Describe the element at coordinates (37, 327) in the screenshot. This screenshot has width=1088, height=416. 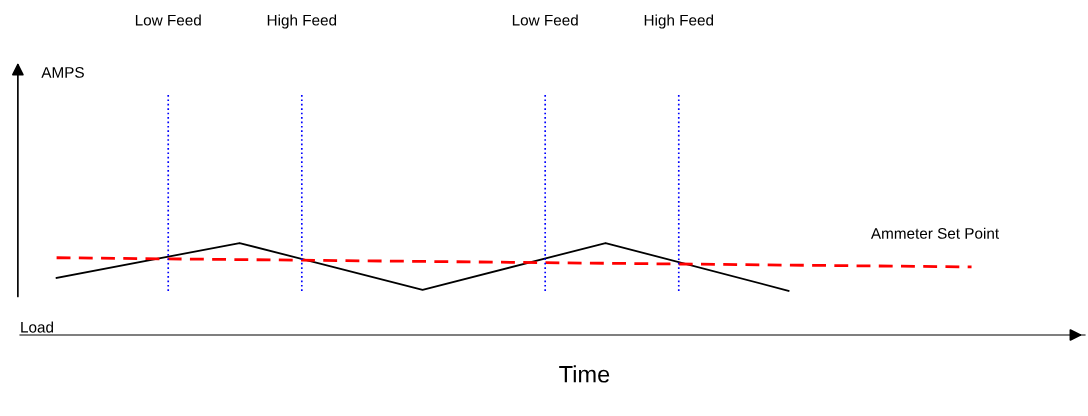
I see `text: Load` at that location.